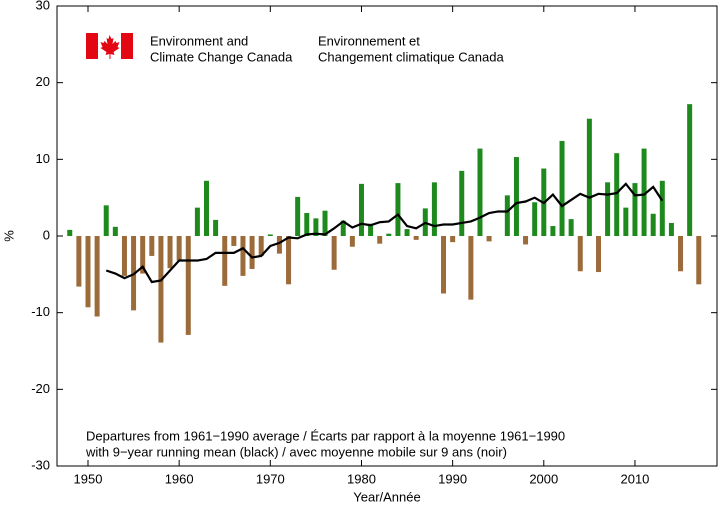 Image resolution: width=720 pixels, height=509 pixels. I want to click on org-fr-2: Changement climatique Canada, so click(411, 56).